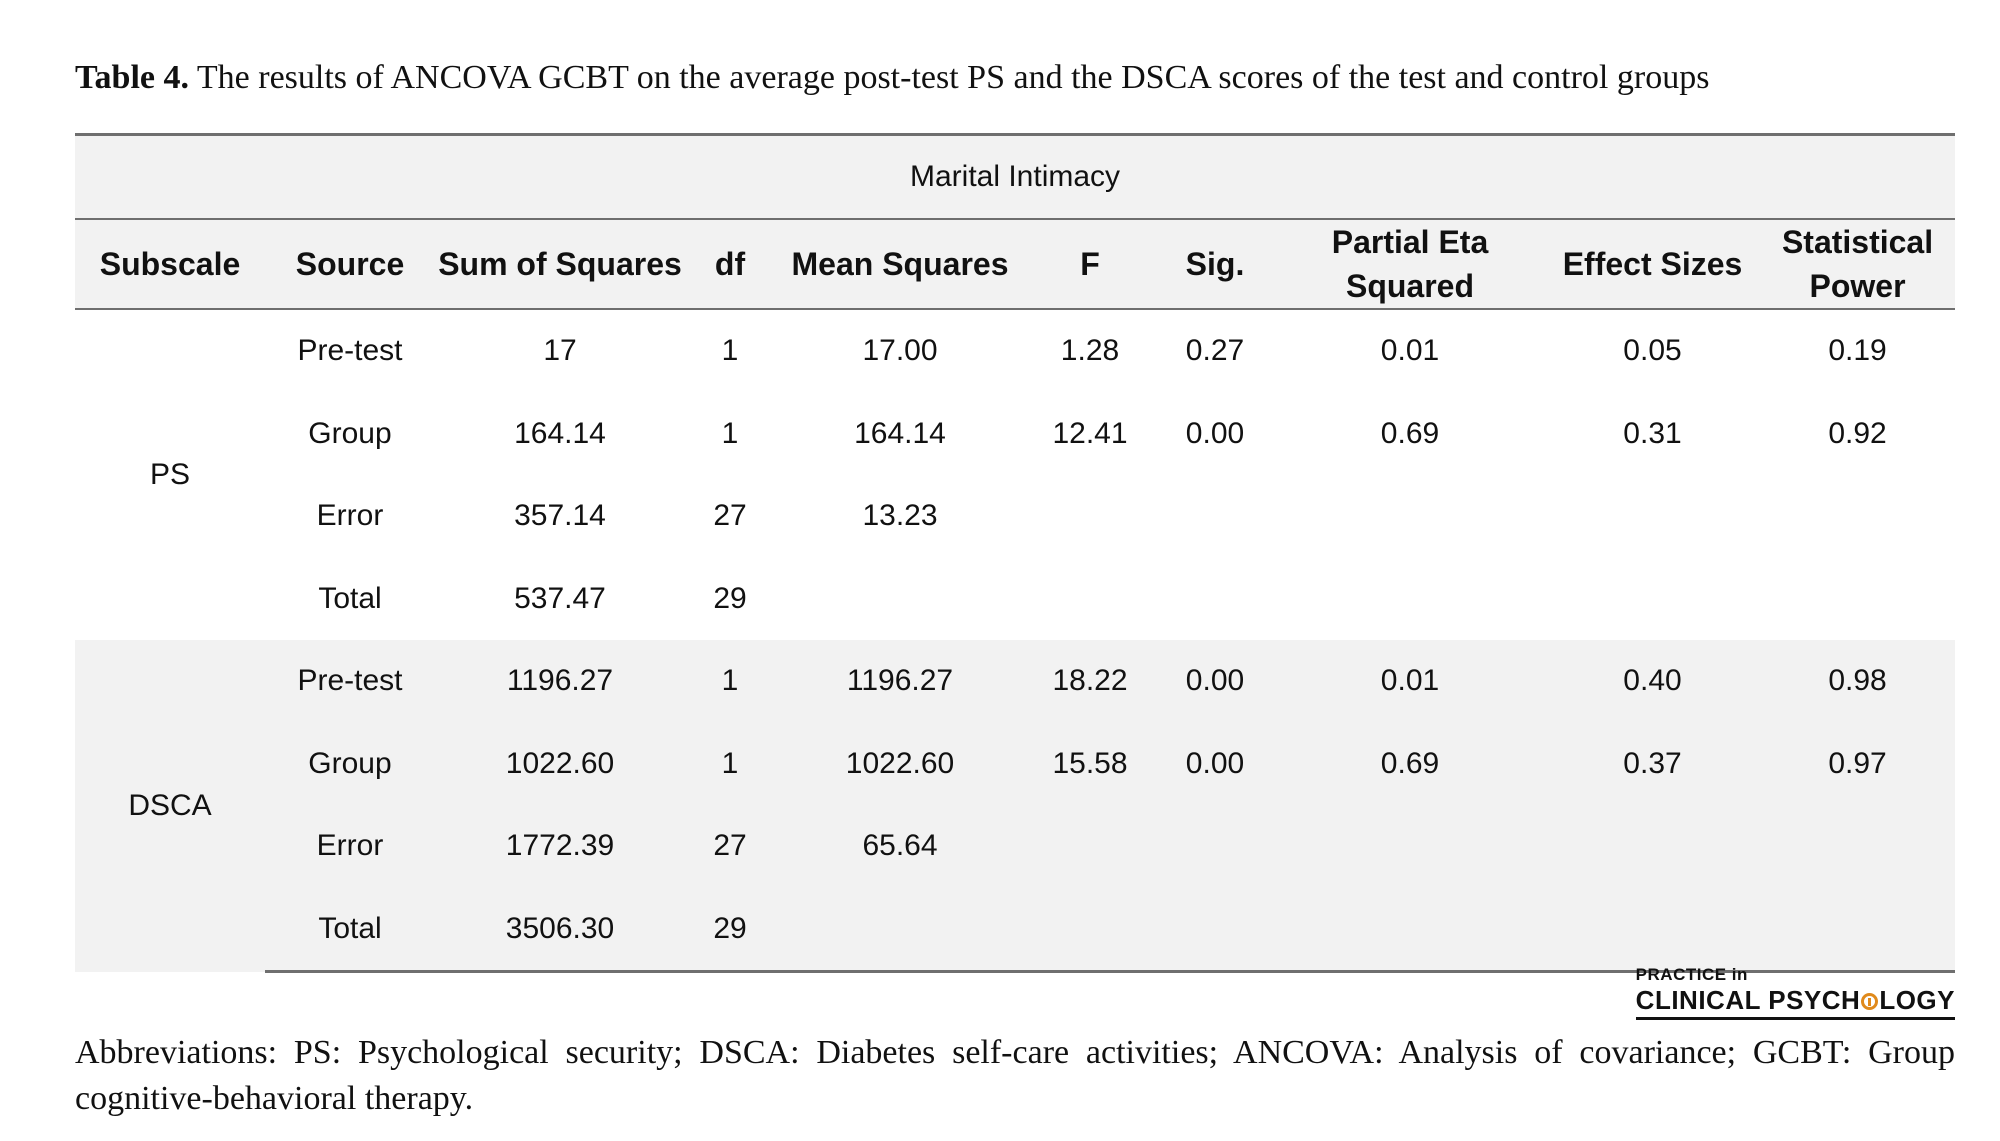 The width and height of the screenshot is (2000, 1141). I want to click on journal-logo: PRACTICE in CLINICAL PSYCH LOGY, so click(1795, 992).